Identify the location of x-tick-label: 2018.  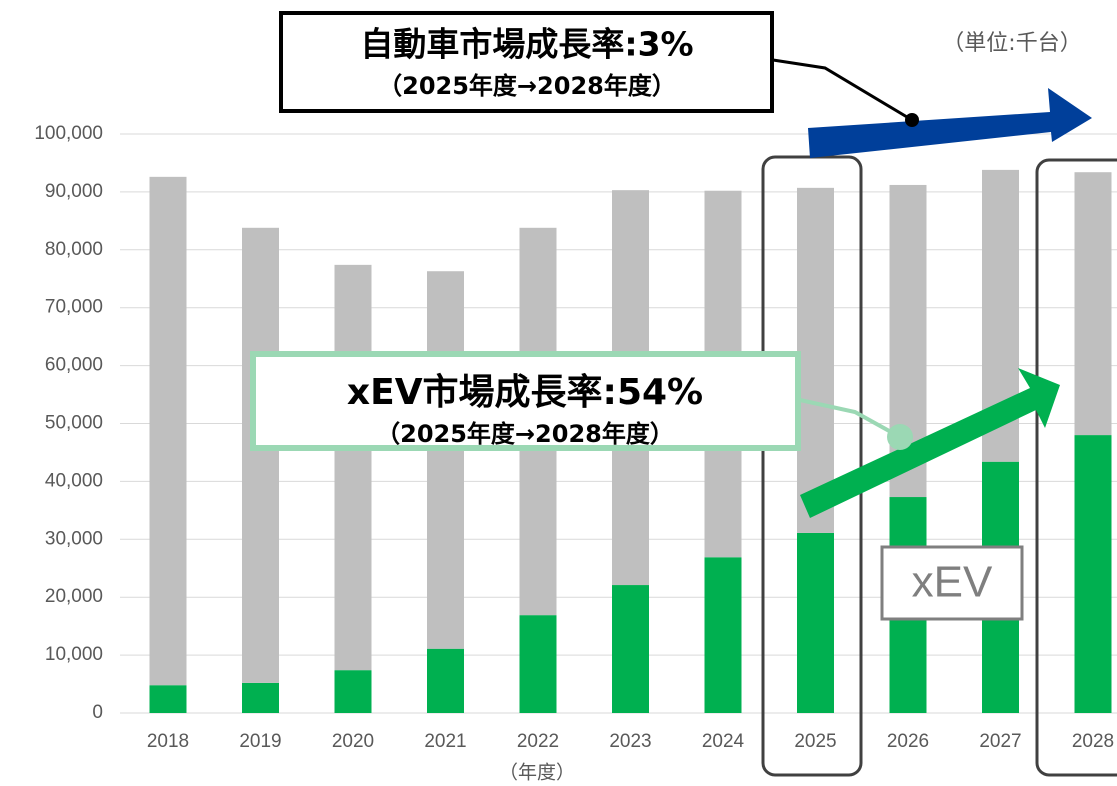
(168, 741).